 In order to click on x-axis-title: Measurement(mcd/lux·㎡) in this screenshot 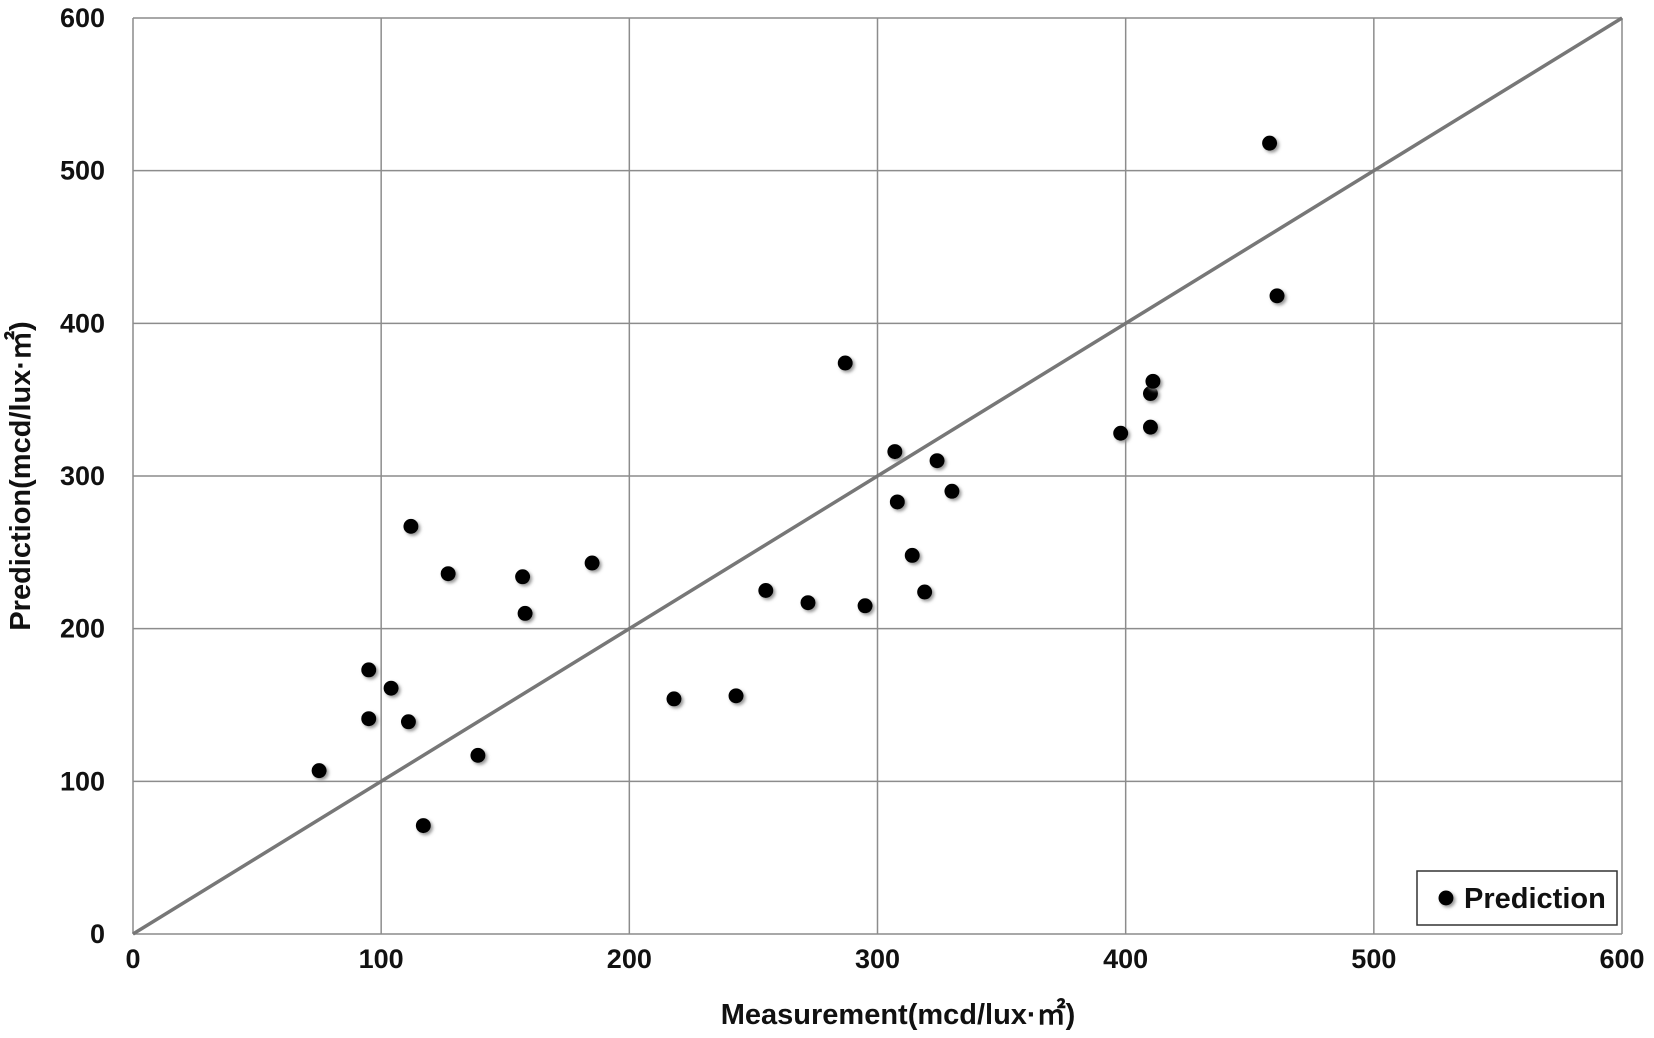, I will do `click(898, 1014)`.